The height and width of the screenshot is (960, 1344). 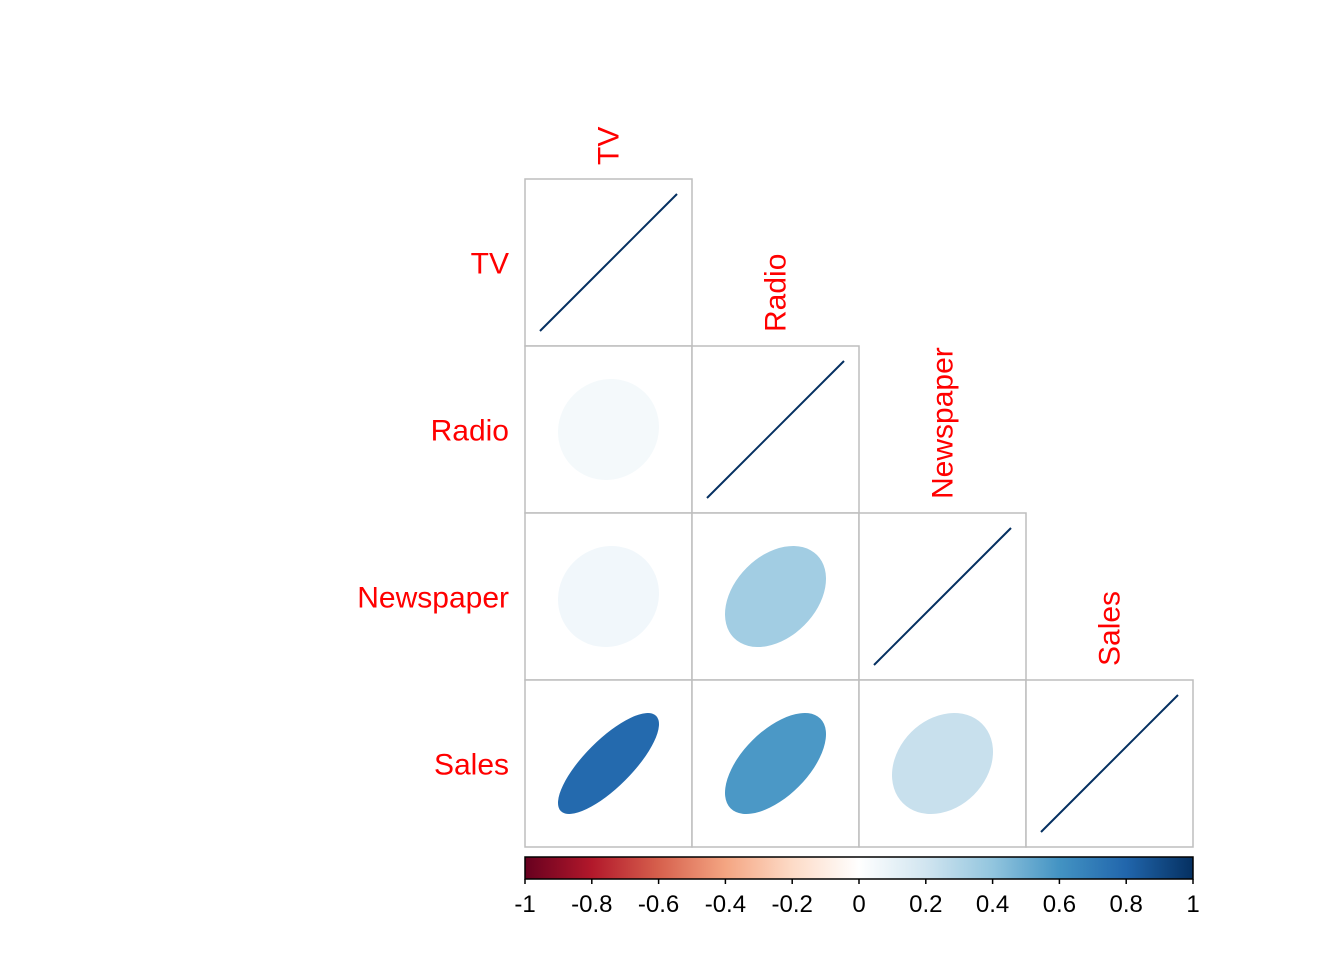 What do you see at coordinates (608, 262) in the screenshot?
I see `glyph-tv-tv` at bounding box center [608, 262].